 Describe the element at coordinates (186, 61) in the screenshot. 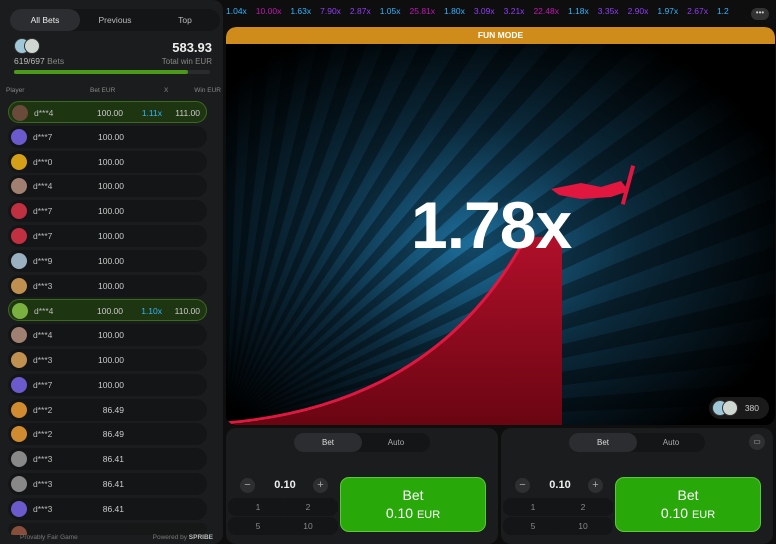

I see `total-win-label: Total win EUR` at that location.